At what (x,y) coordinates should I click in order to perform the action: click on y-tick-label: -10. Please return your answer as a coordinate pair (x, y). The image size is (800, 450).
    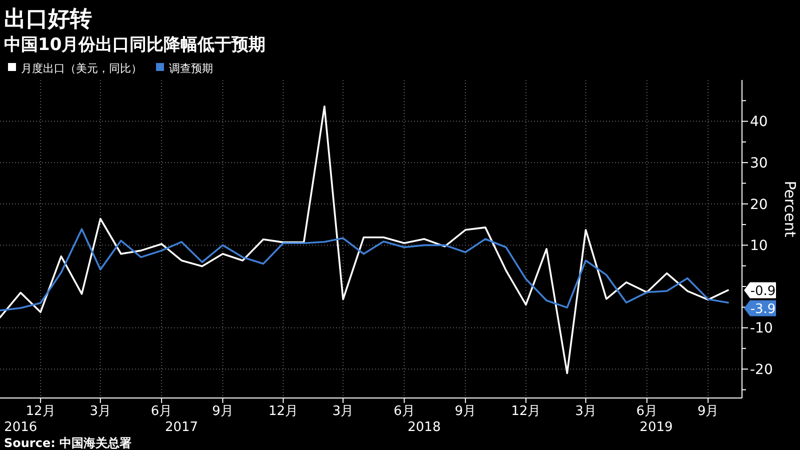
    Looking at the image, I should click on (761, 328).